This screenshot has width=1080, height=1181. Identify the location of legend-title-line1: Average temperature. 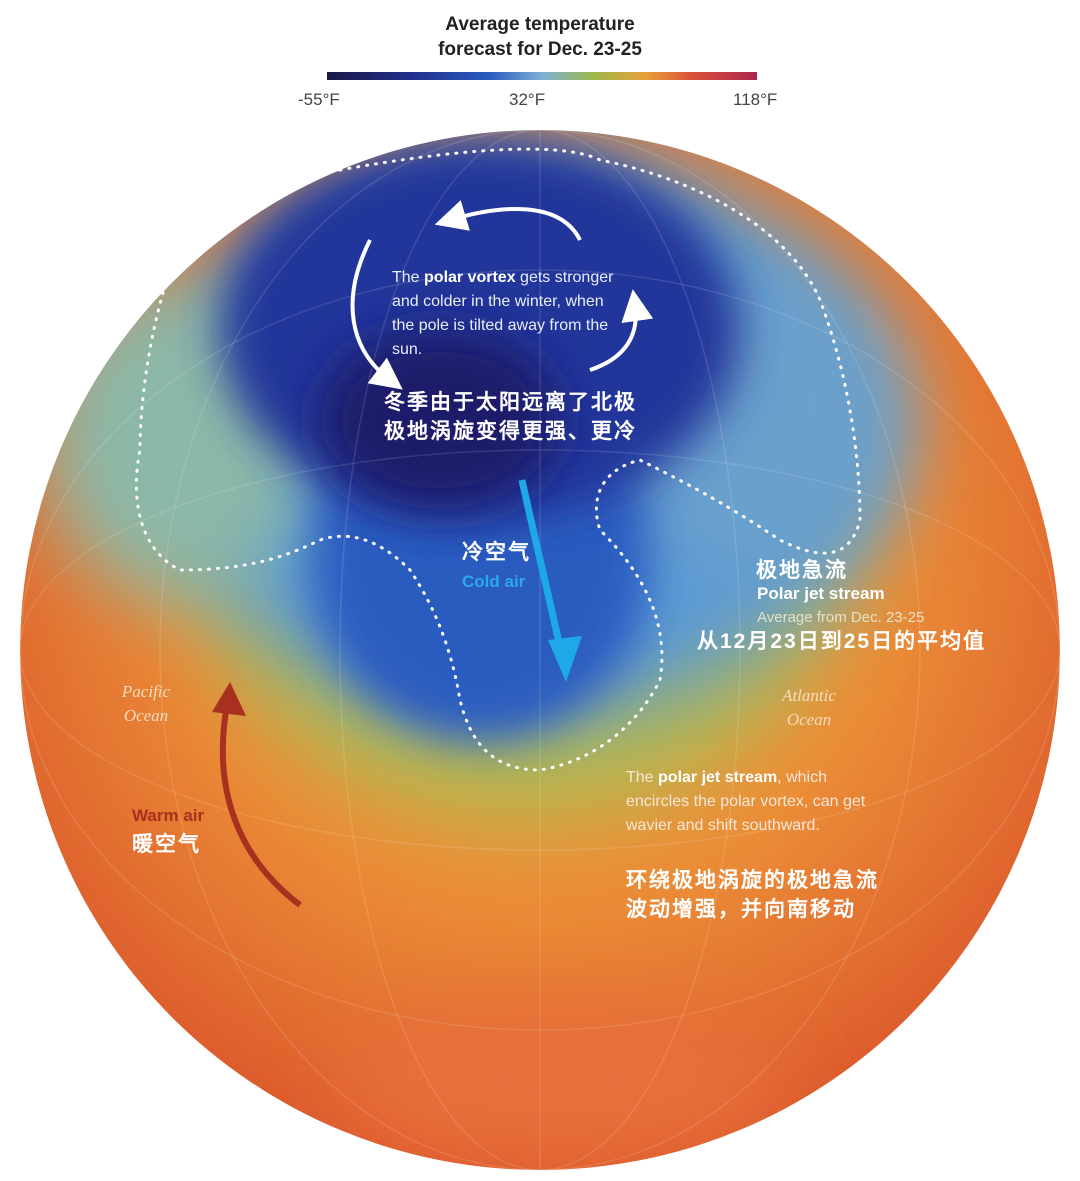
(540, 24).